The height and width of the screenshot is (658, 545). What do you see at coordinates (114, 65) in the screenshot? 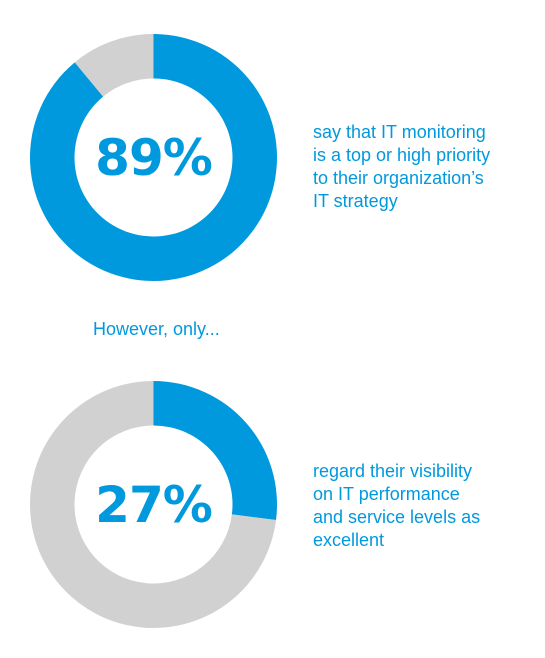
I see `donut-1-remainder-slice` at bounding box center [114, 65].